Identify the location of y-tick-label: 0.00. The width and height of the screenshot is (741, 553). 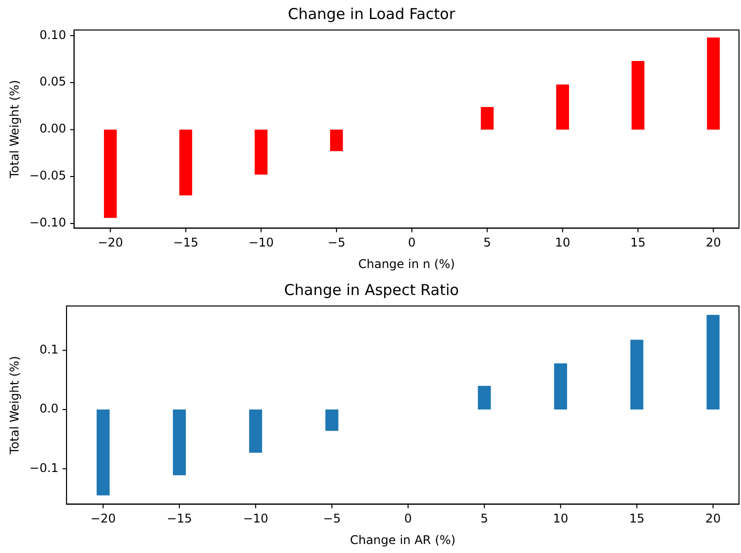
(52, 129).